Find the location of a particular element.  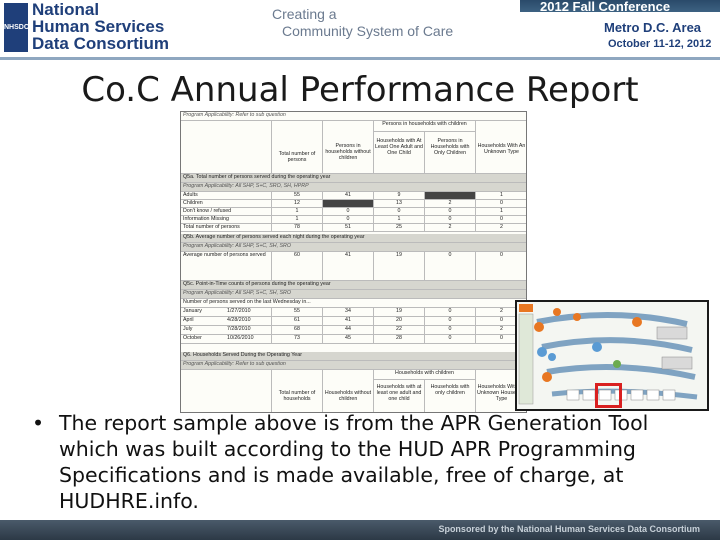

row-value: 60 is located at coordinates (296, 266).